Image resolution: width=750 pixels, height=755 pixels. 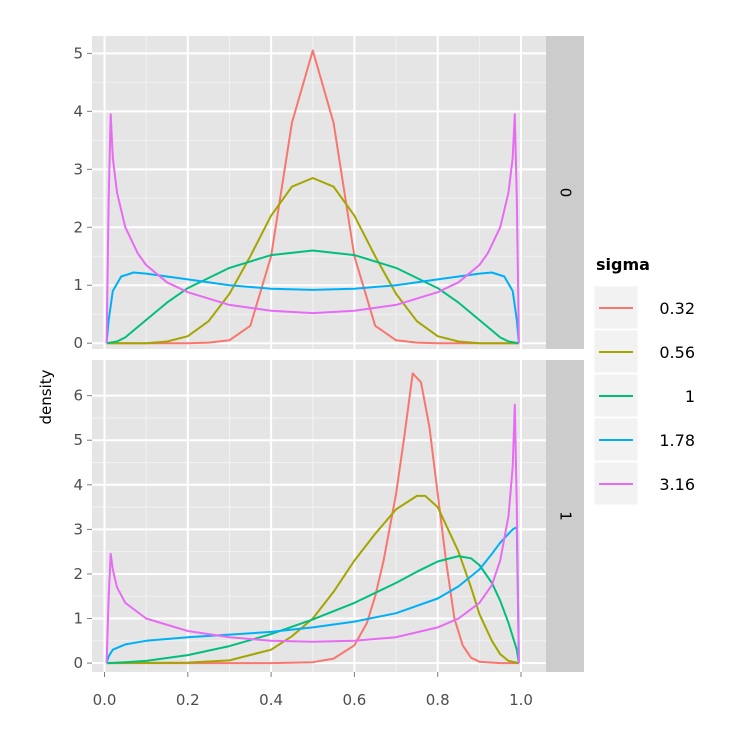 I want to click on legend-title: sigma, so click(x=623, y=264).